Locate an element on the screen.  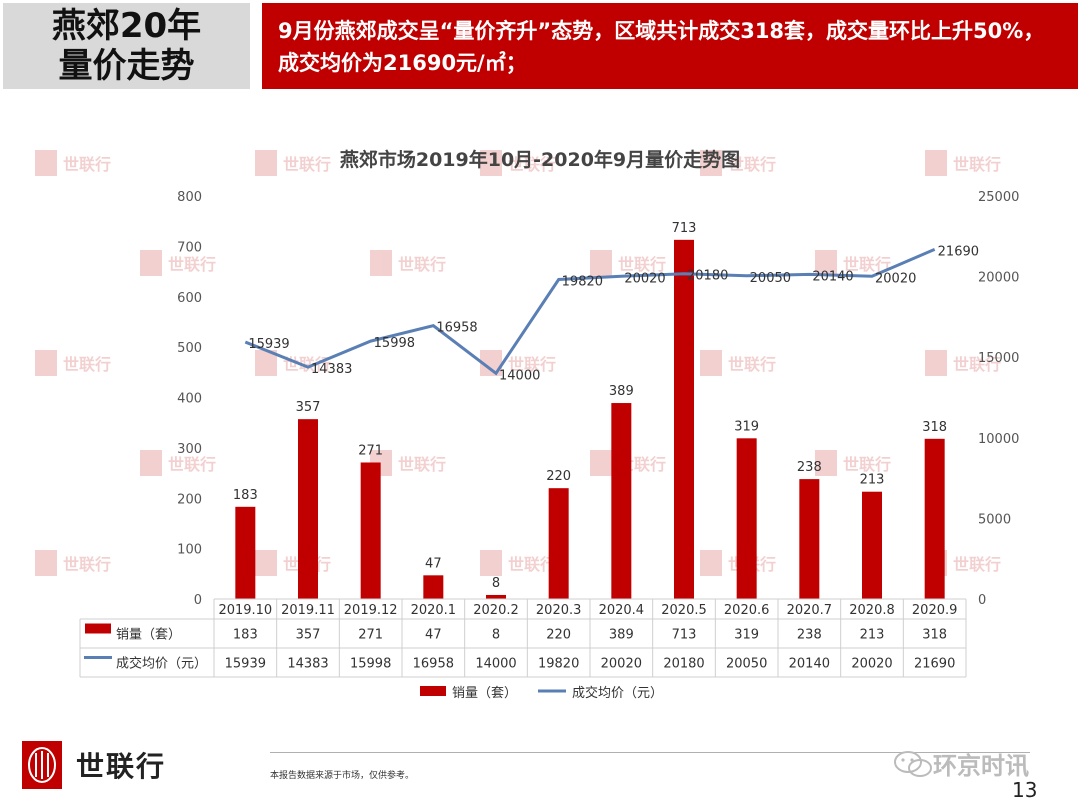
bar-sales-2020.7 is located at coordinates (809, 539).